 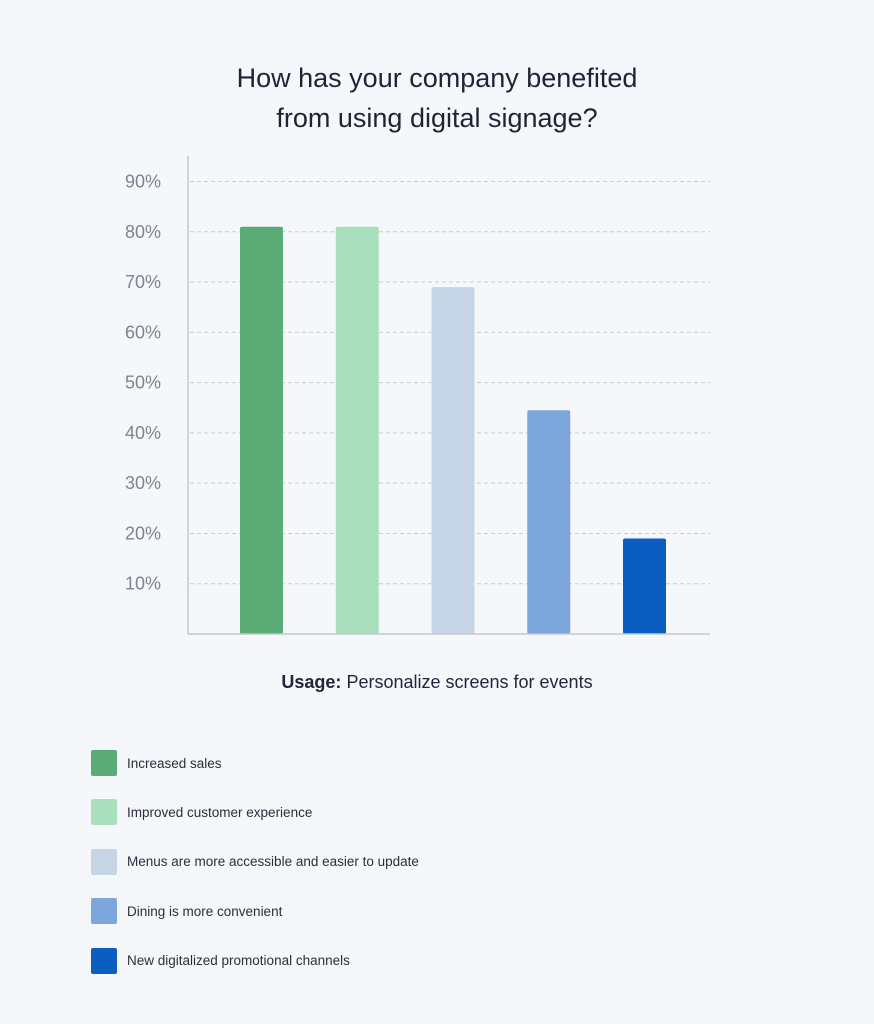 I want to click on legend-label: Improved customer experience, so click(x=220, y=812).